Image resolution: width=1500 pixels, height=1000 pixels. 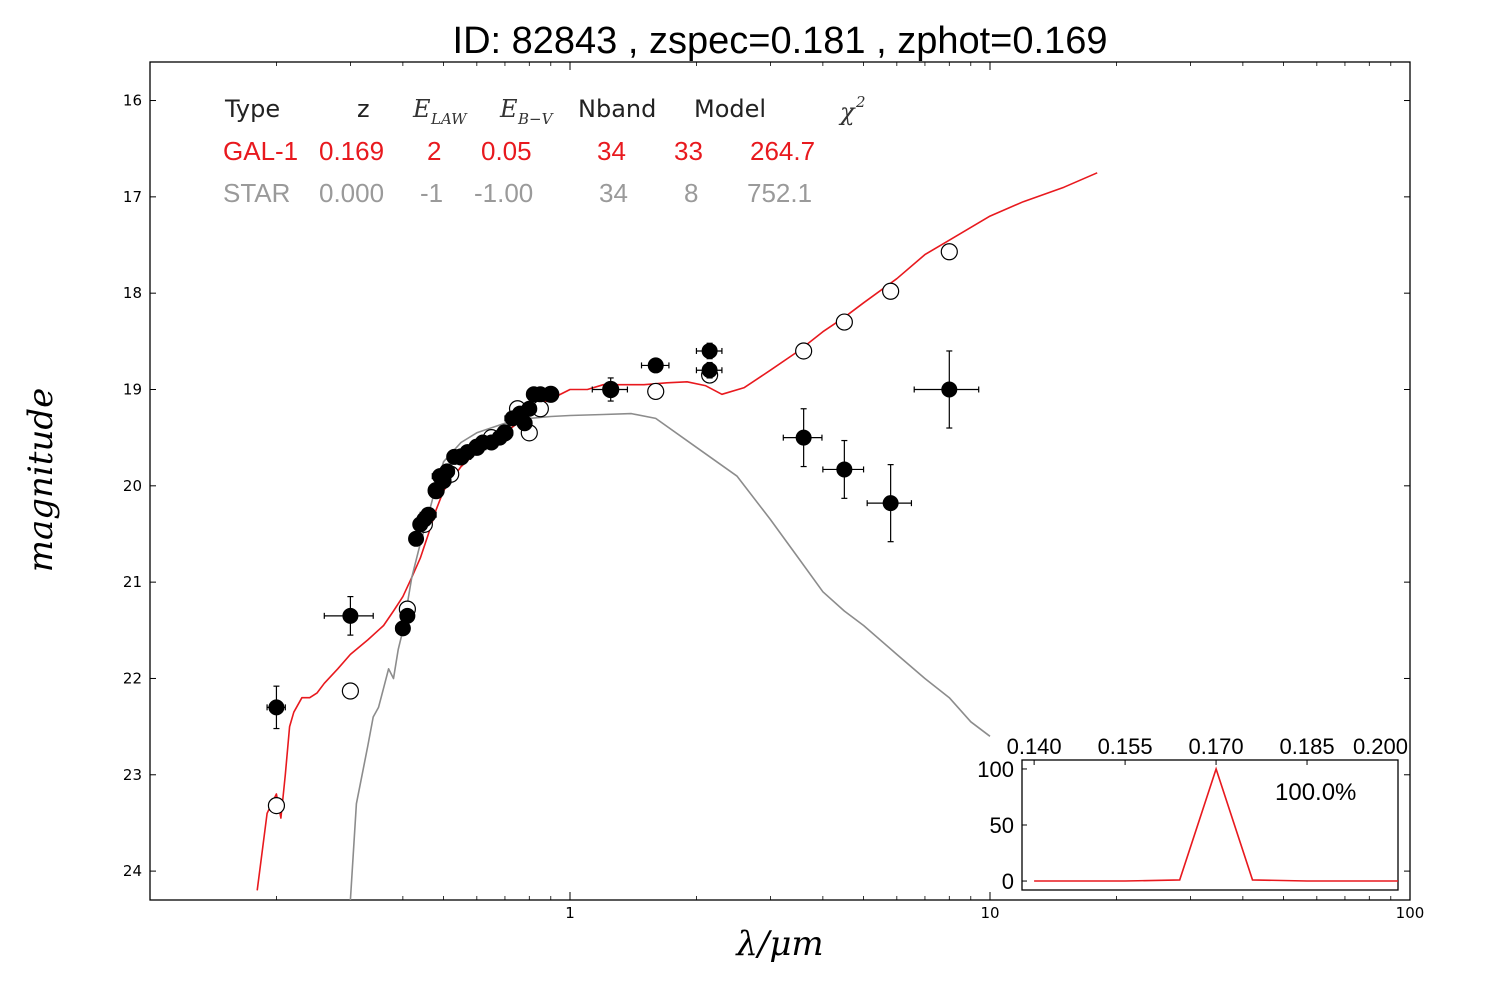 What do you see at coordinates (847, 112) in the screenshot?
I see `header-chi2: χ` at bounding box center [847, 112].